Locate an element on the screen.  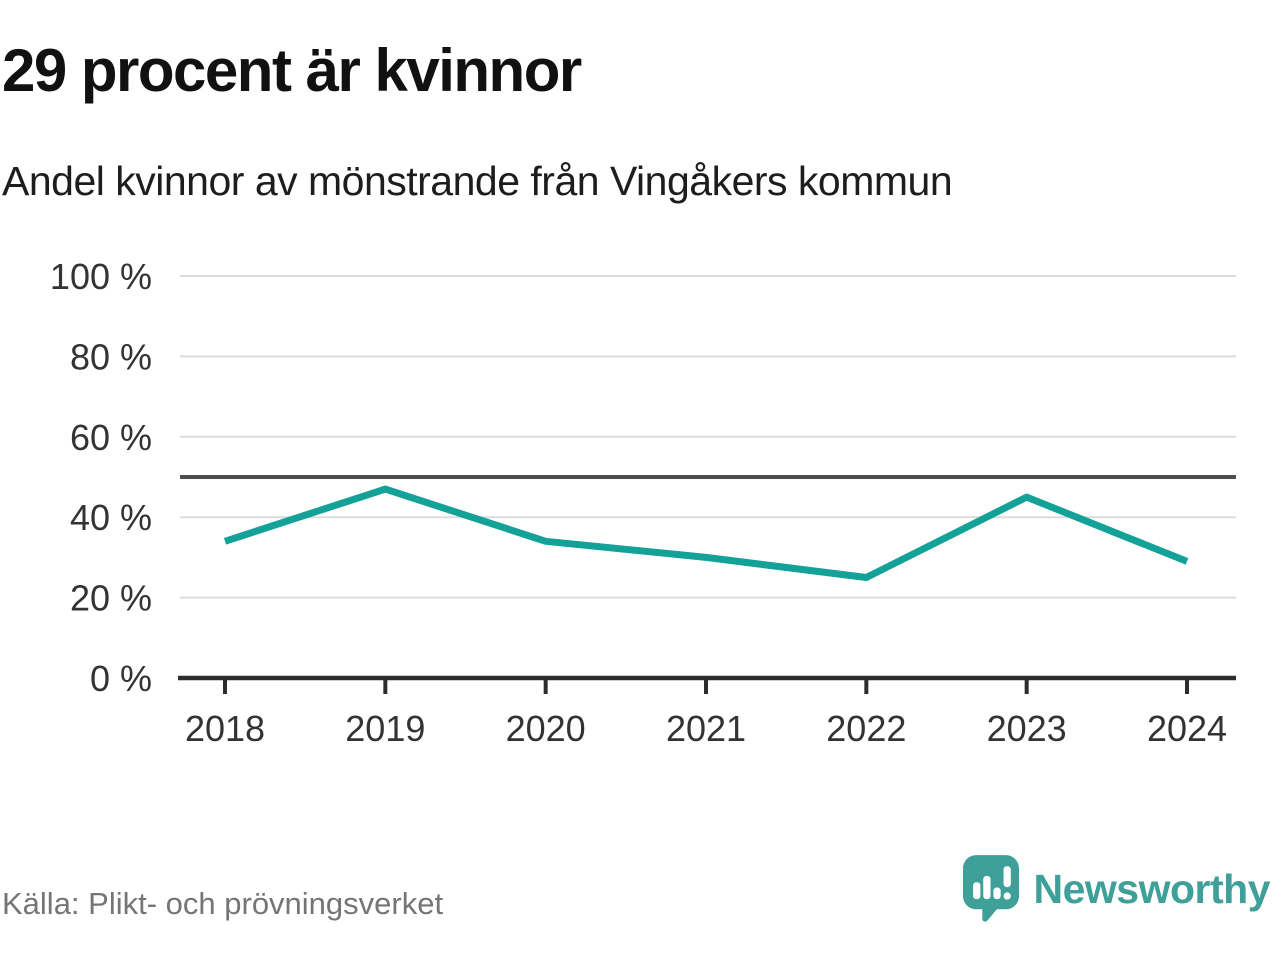
x-tick-label: 2022 is located at coordinates (866, 728).